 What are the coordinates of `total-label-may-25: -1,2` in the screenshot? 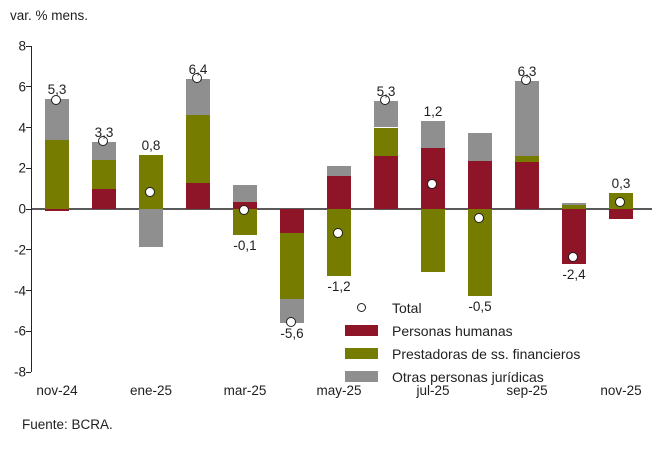 It's located at (339, 287).